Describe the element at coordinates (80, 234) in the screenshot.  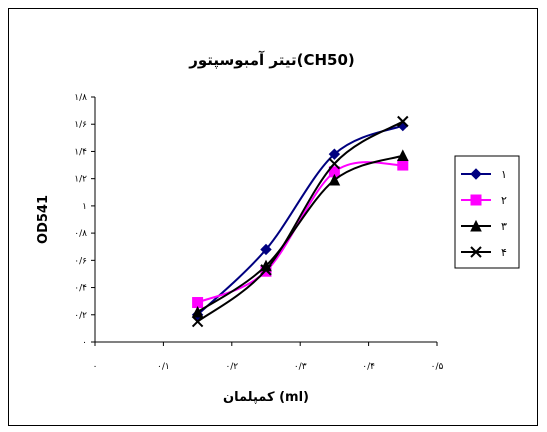
I see `y-tick-label: ۰/۸` at that location.